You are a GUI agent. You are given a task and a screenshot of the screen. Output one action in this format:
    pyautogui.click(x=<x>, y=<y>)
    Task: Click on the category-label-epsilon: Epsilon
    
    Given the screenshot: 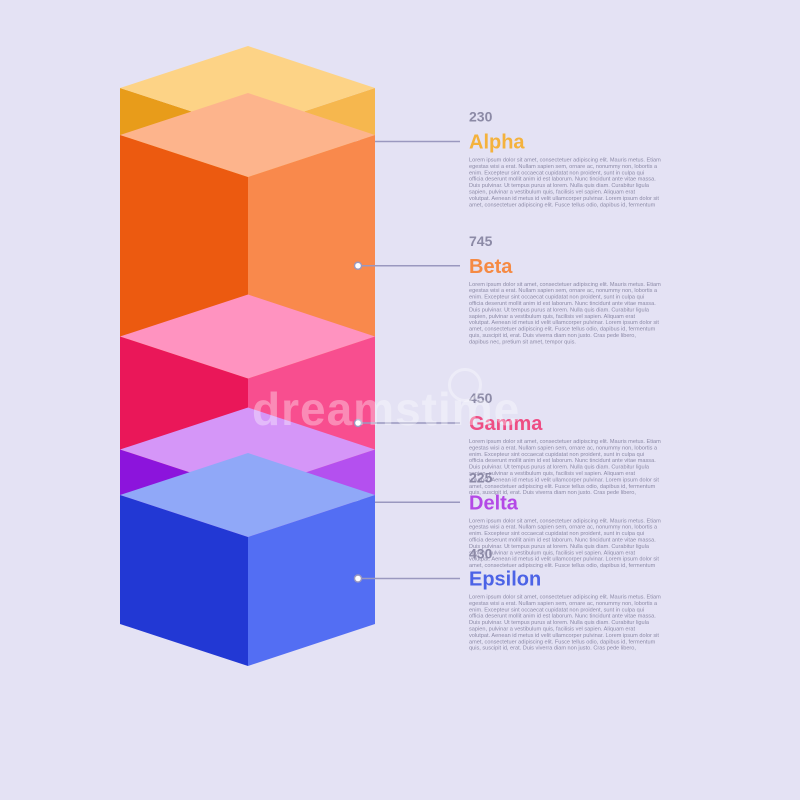 What is the action you would take?
    pyautogui.click(x=505, y=580)
    